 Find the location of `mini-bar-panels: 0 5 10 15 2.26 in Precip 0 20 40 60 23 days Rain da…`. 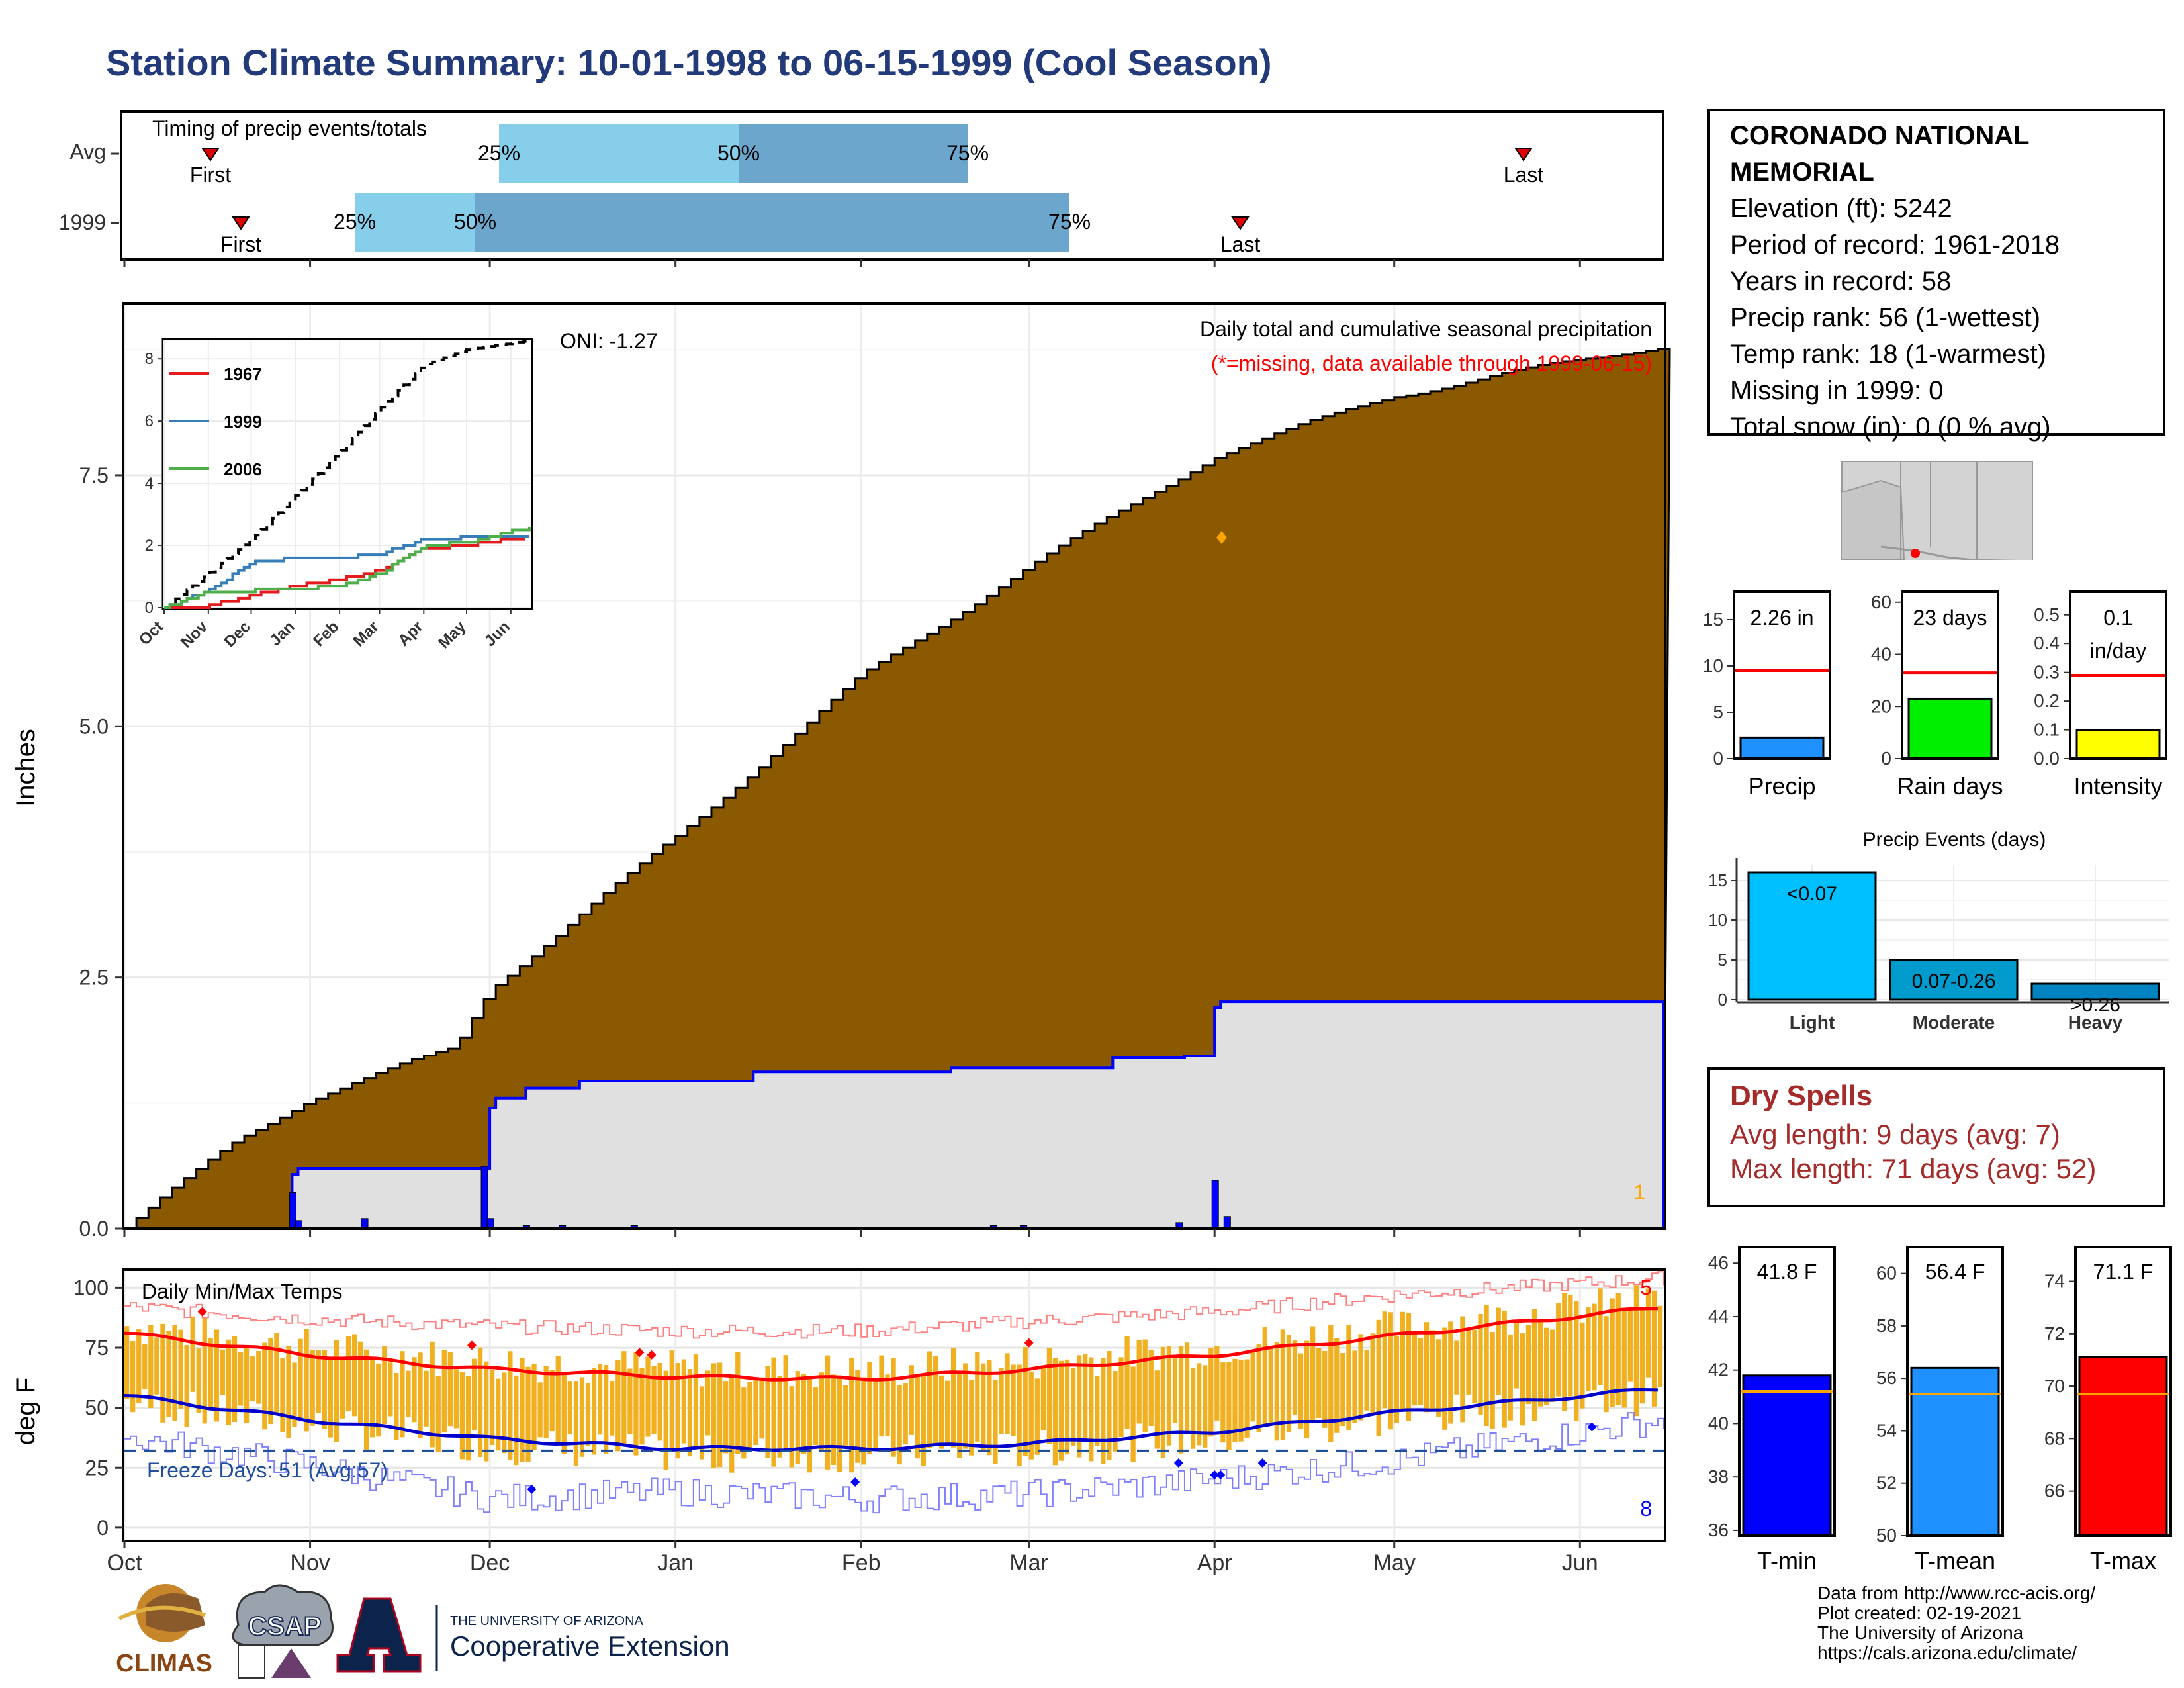

mini-bar-panels: 0 5 10 15 2.26 in Precip 0 20 40 60 23 days Rain da… is located at coordinates (1935, 695).